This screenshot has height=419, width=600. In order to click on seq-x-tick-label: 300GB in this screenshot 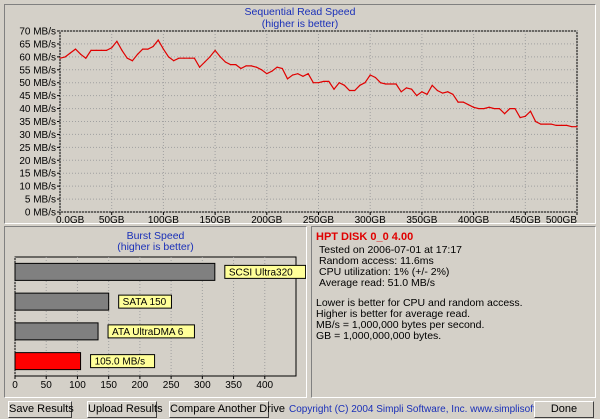, I will do `click(370, 219)`.